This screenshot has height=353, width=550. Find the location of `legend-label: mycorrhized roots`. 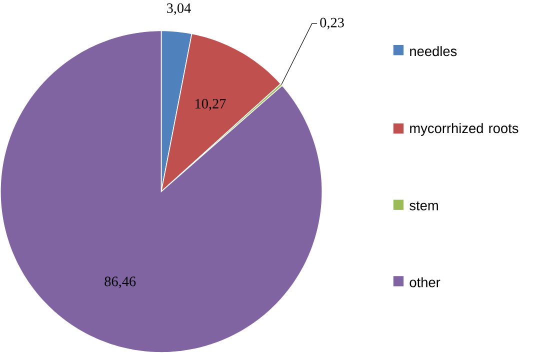

legend-label: mycorrhized roots is located at coordinates (464, 129).